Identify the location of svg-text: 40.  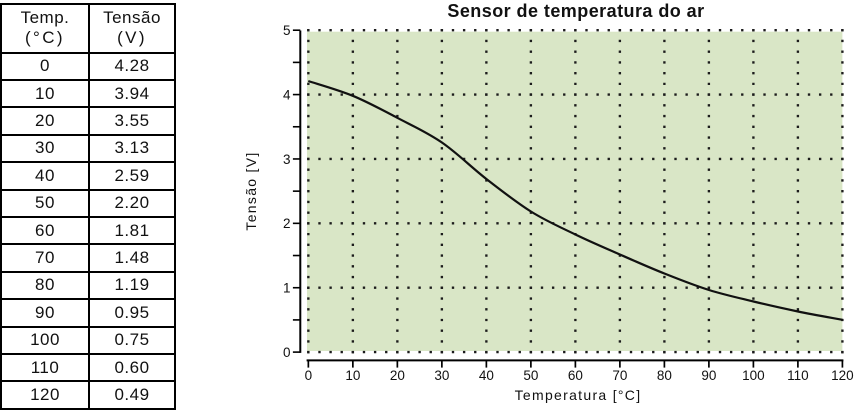
(486, 375).